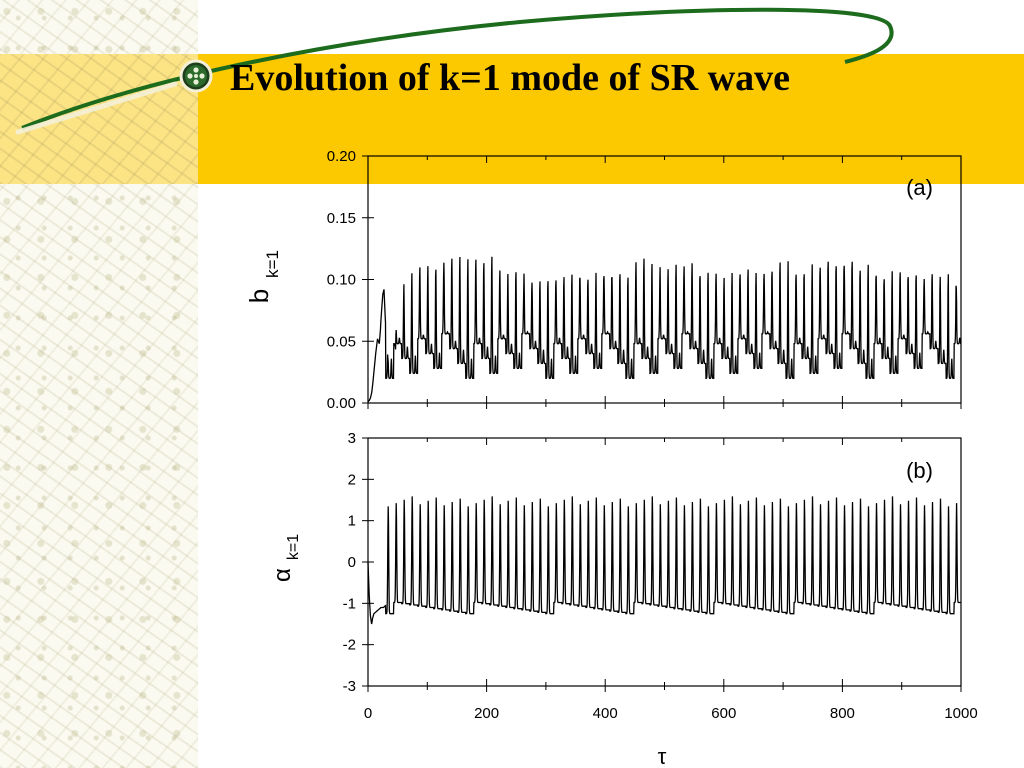 This screenshot has width=1024, height=768. Describe the element at coordinates (605, 713) in the screenshot. I see `x-tick-label: 400` at that location.